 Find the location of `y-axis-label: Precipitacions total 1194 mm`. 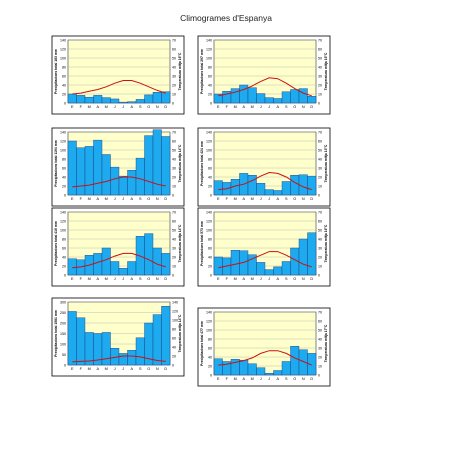

y-axis-label: Precipitacions total 1194 mm is located at coordinates (56, 163).